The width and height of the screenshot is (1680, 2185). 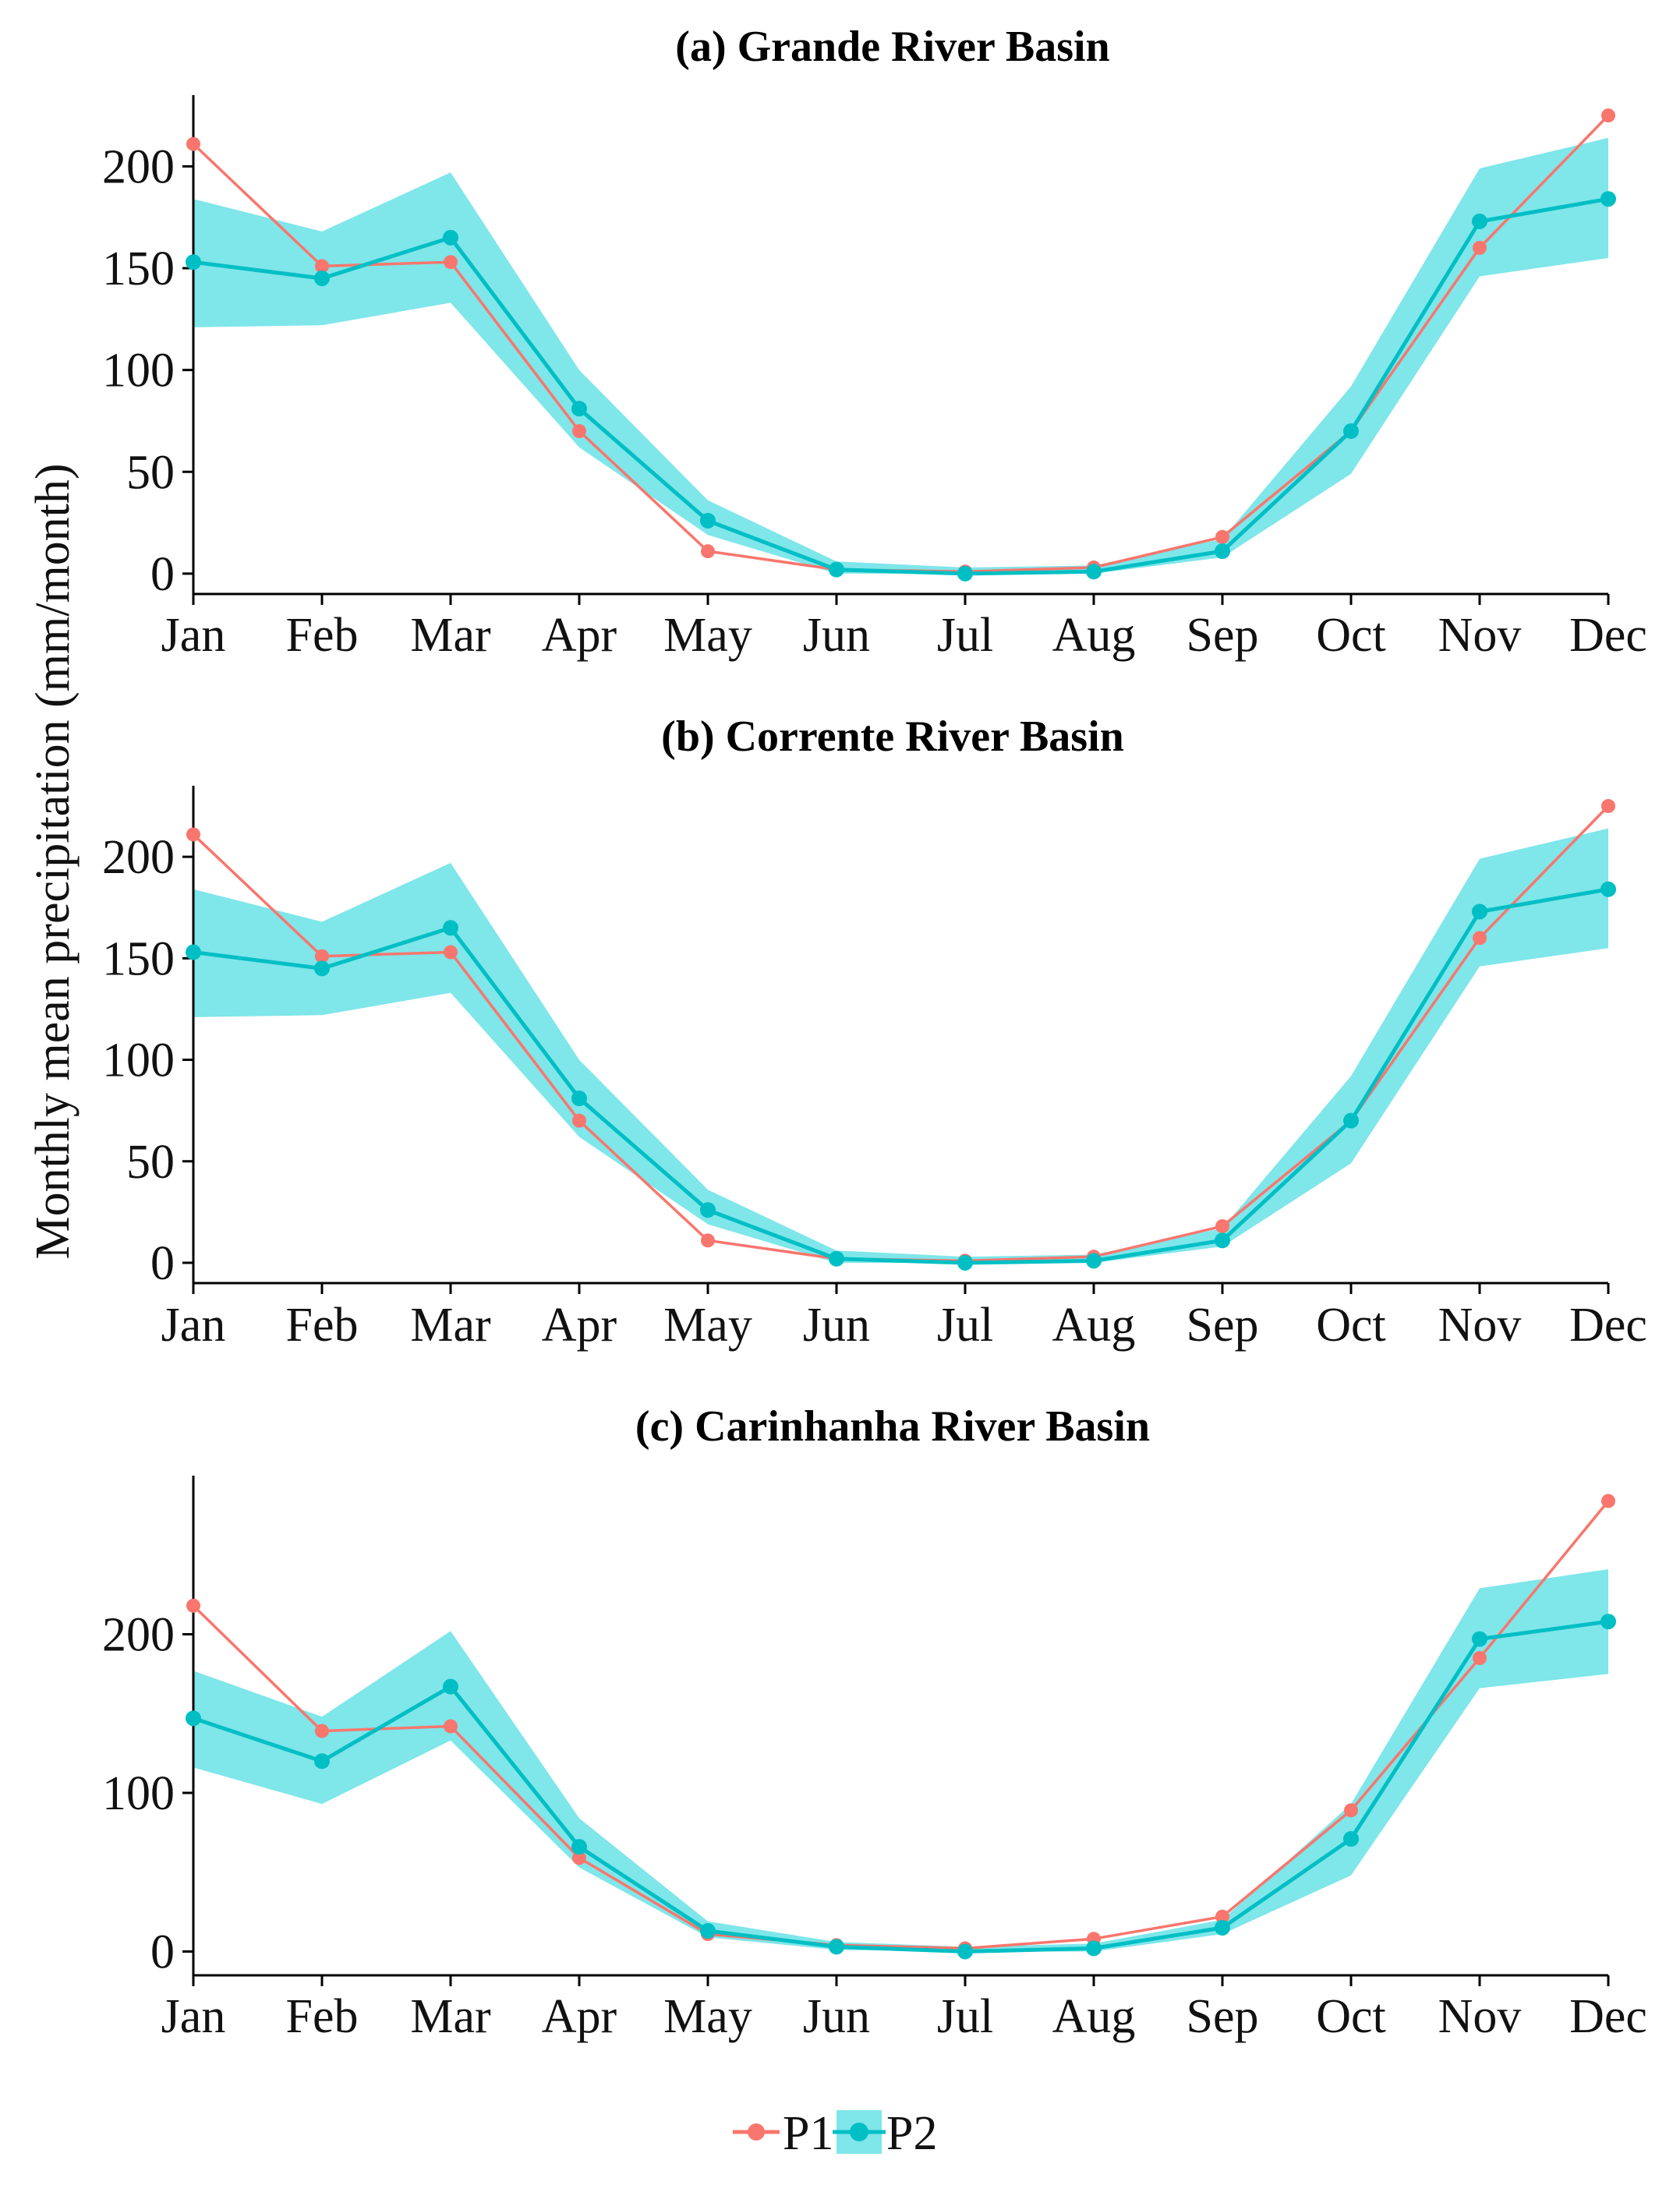 I want to click on band-layer, so click(x=900, y=1760).